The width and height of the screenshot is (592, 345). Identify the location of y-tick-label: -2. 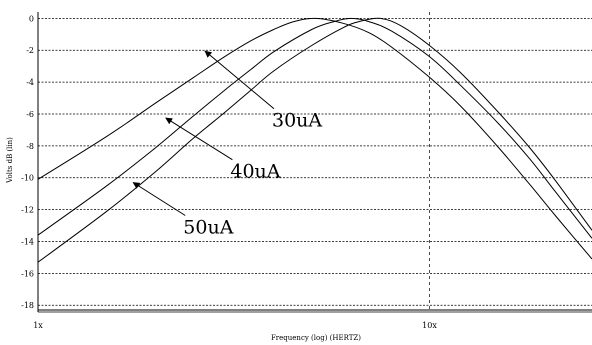
(30, 50).